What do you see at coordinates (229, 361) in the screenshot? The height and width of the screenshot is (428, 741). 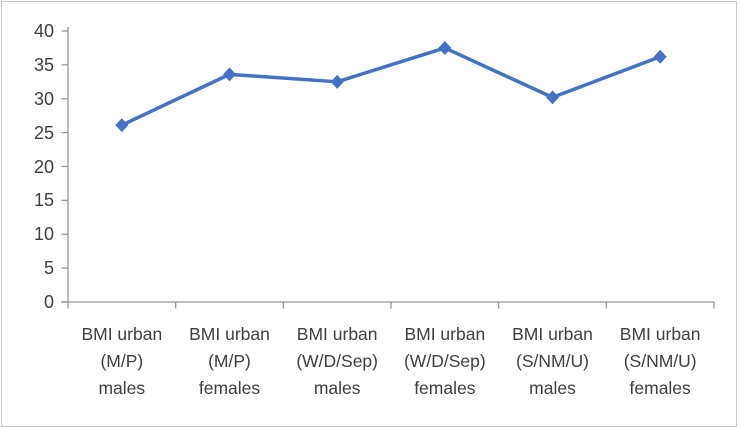 I see `x-category-label: BMI urban (M/P) females` at bounding box center [229, 361].